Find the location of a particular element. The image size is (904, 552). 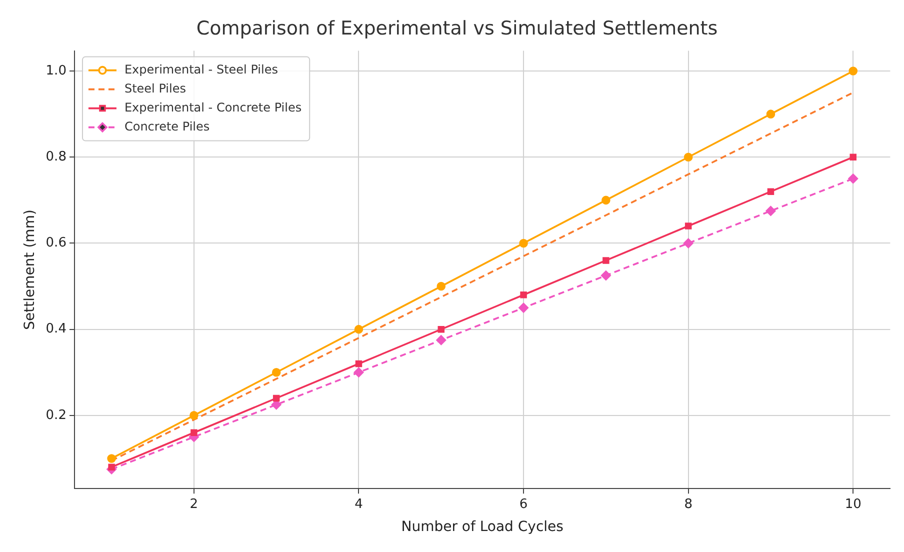

y-tick-label: 0.2 is located at coordinates (56, 415).